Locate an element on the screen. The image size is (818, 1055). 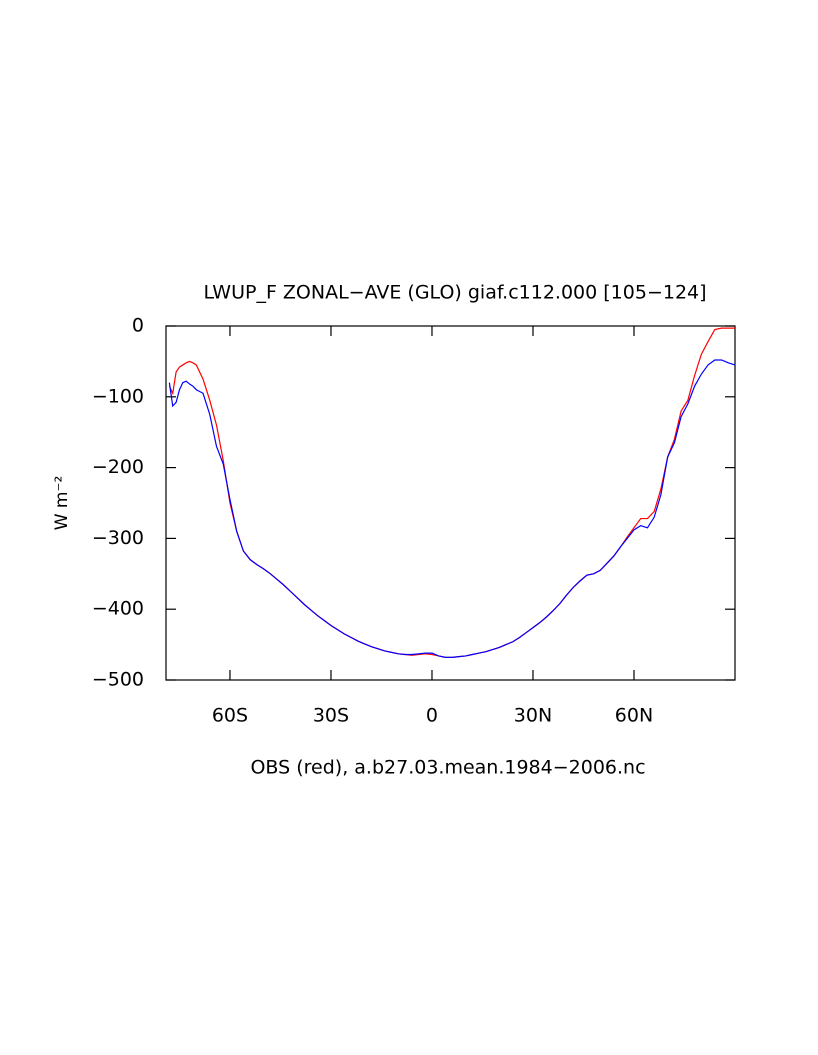
x-tick-label: 30N is located at coordinates (533, 716).